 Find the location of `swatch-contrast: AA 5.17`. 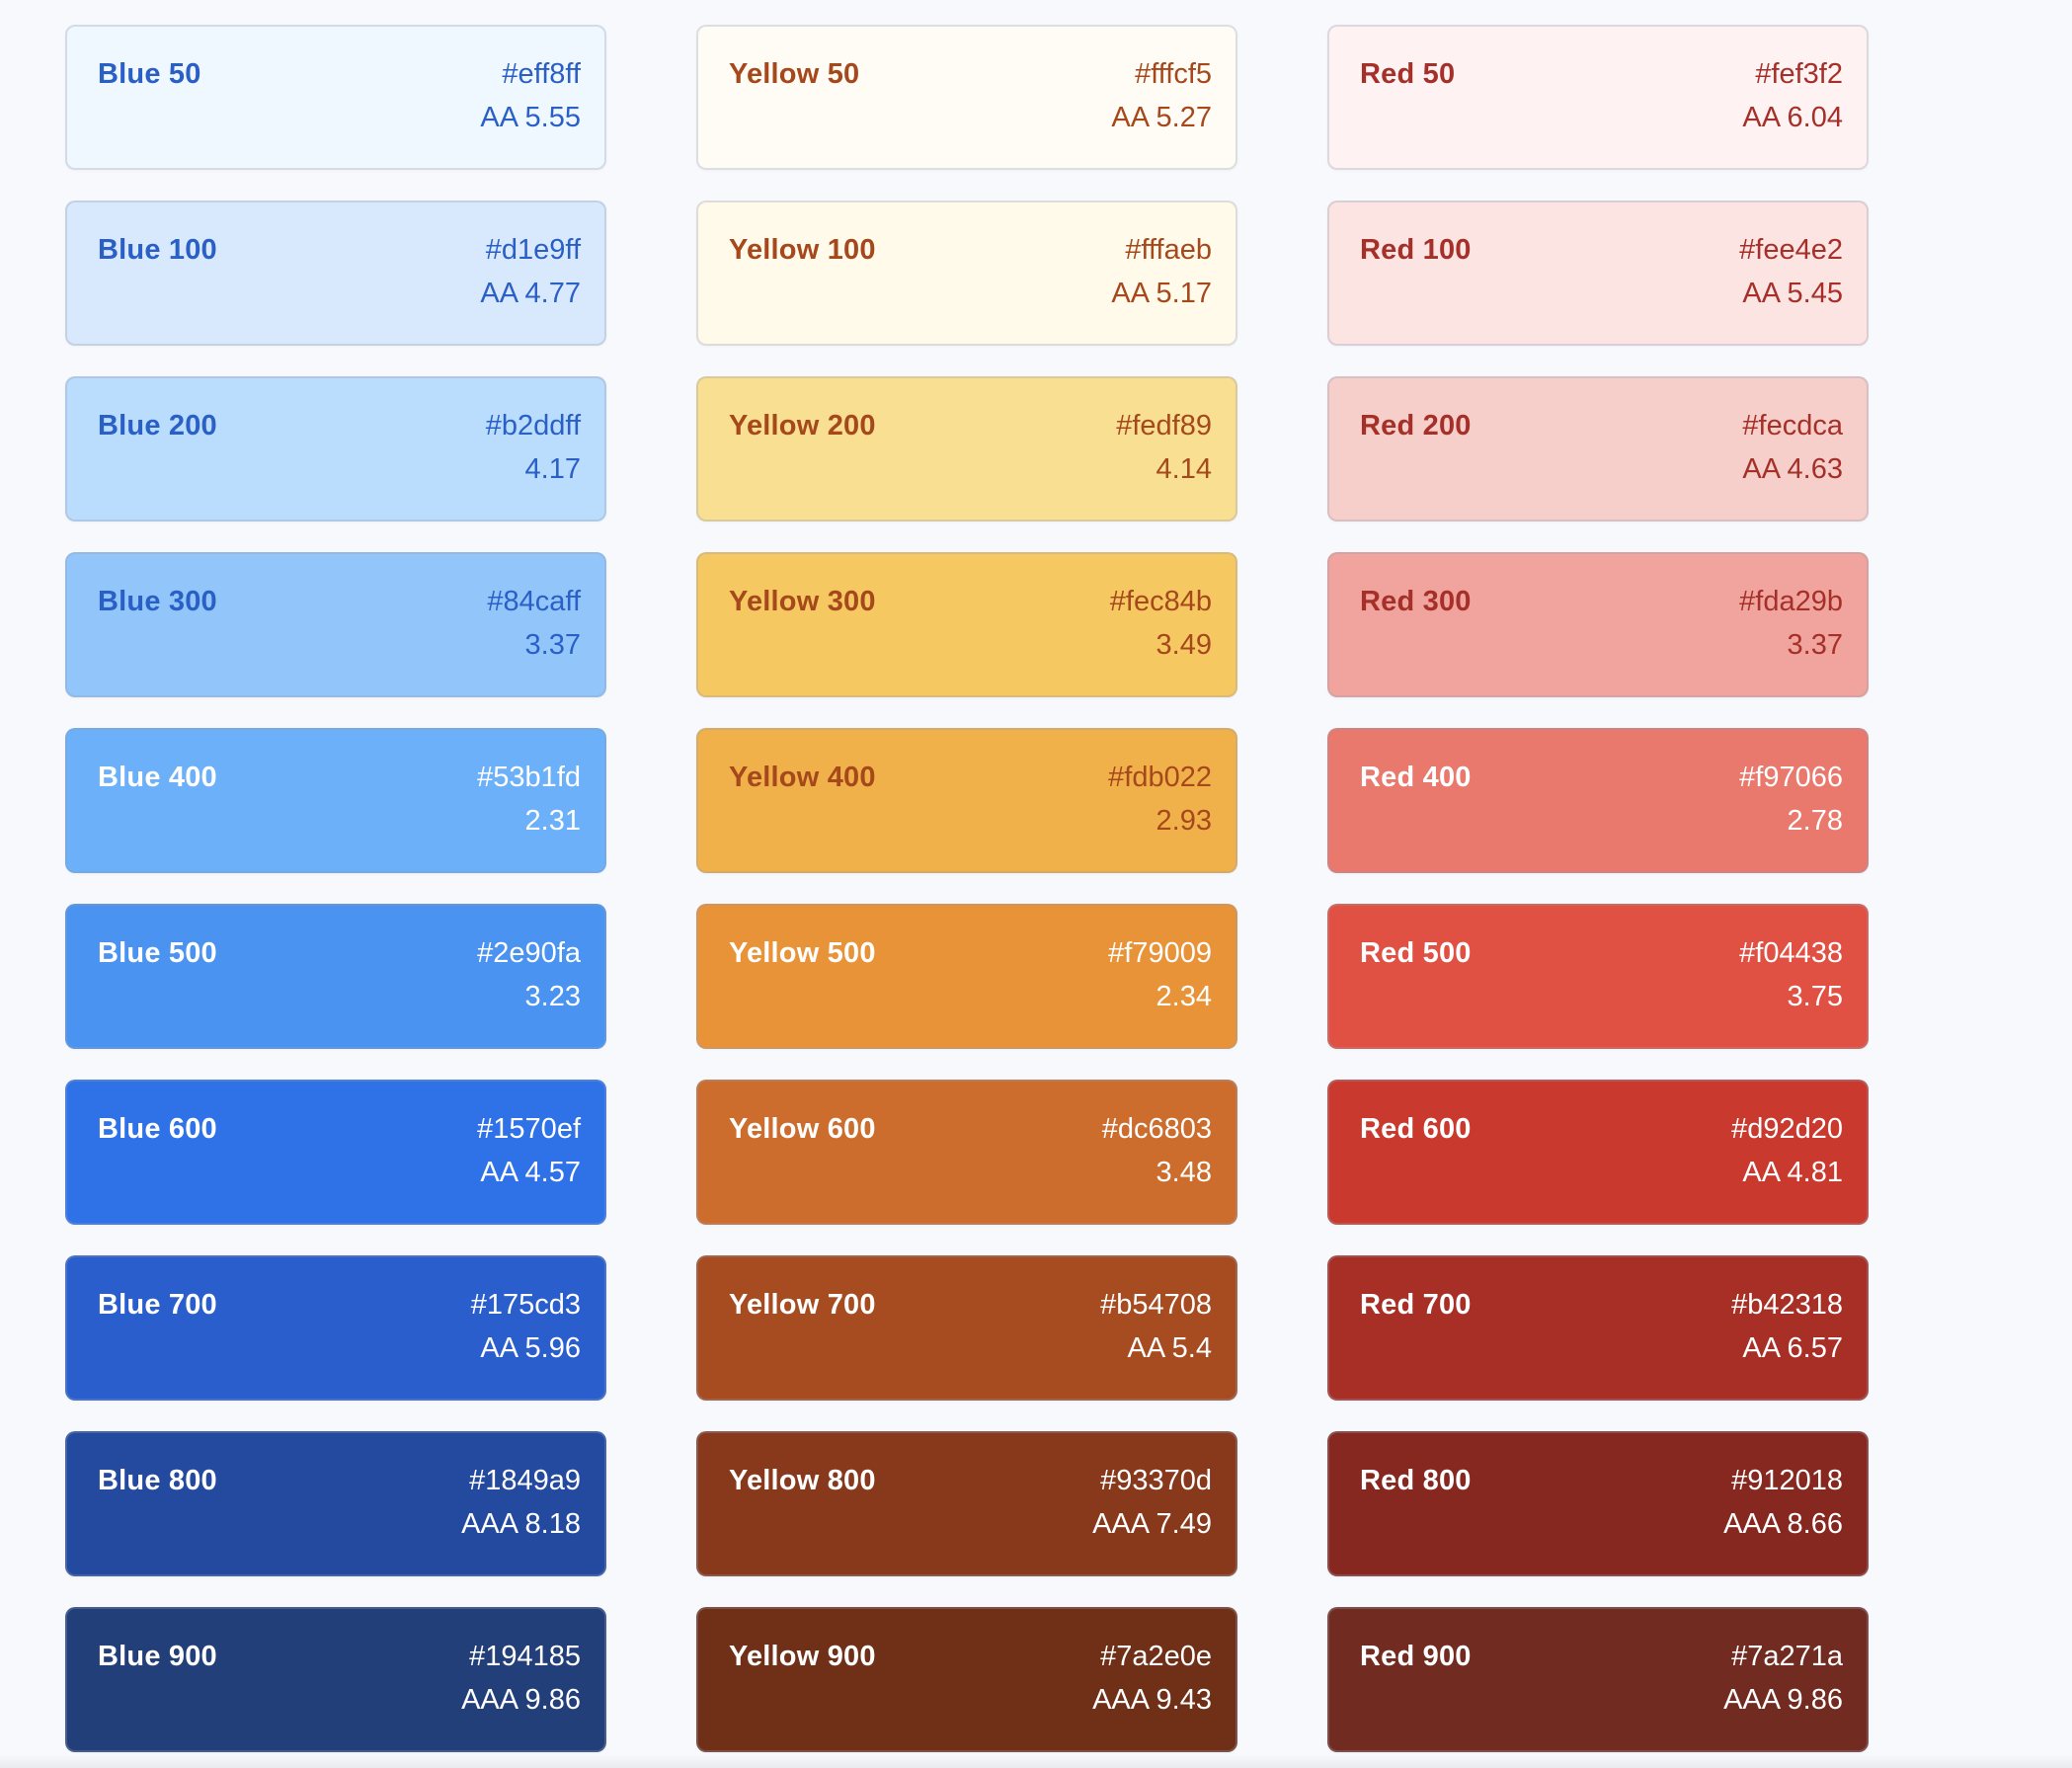

swatch-contrast: AA 5.17 is located at coordinates (1161, 293).